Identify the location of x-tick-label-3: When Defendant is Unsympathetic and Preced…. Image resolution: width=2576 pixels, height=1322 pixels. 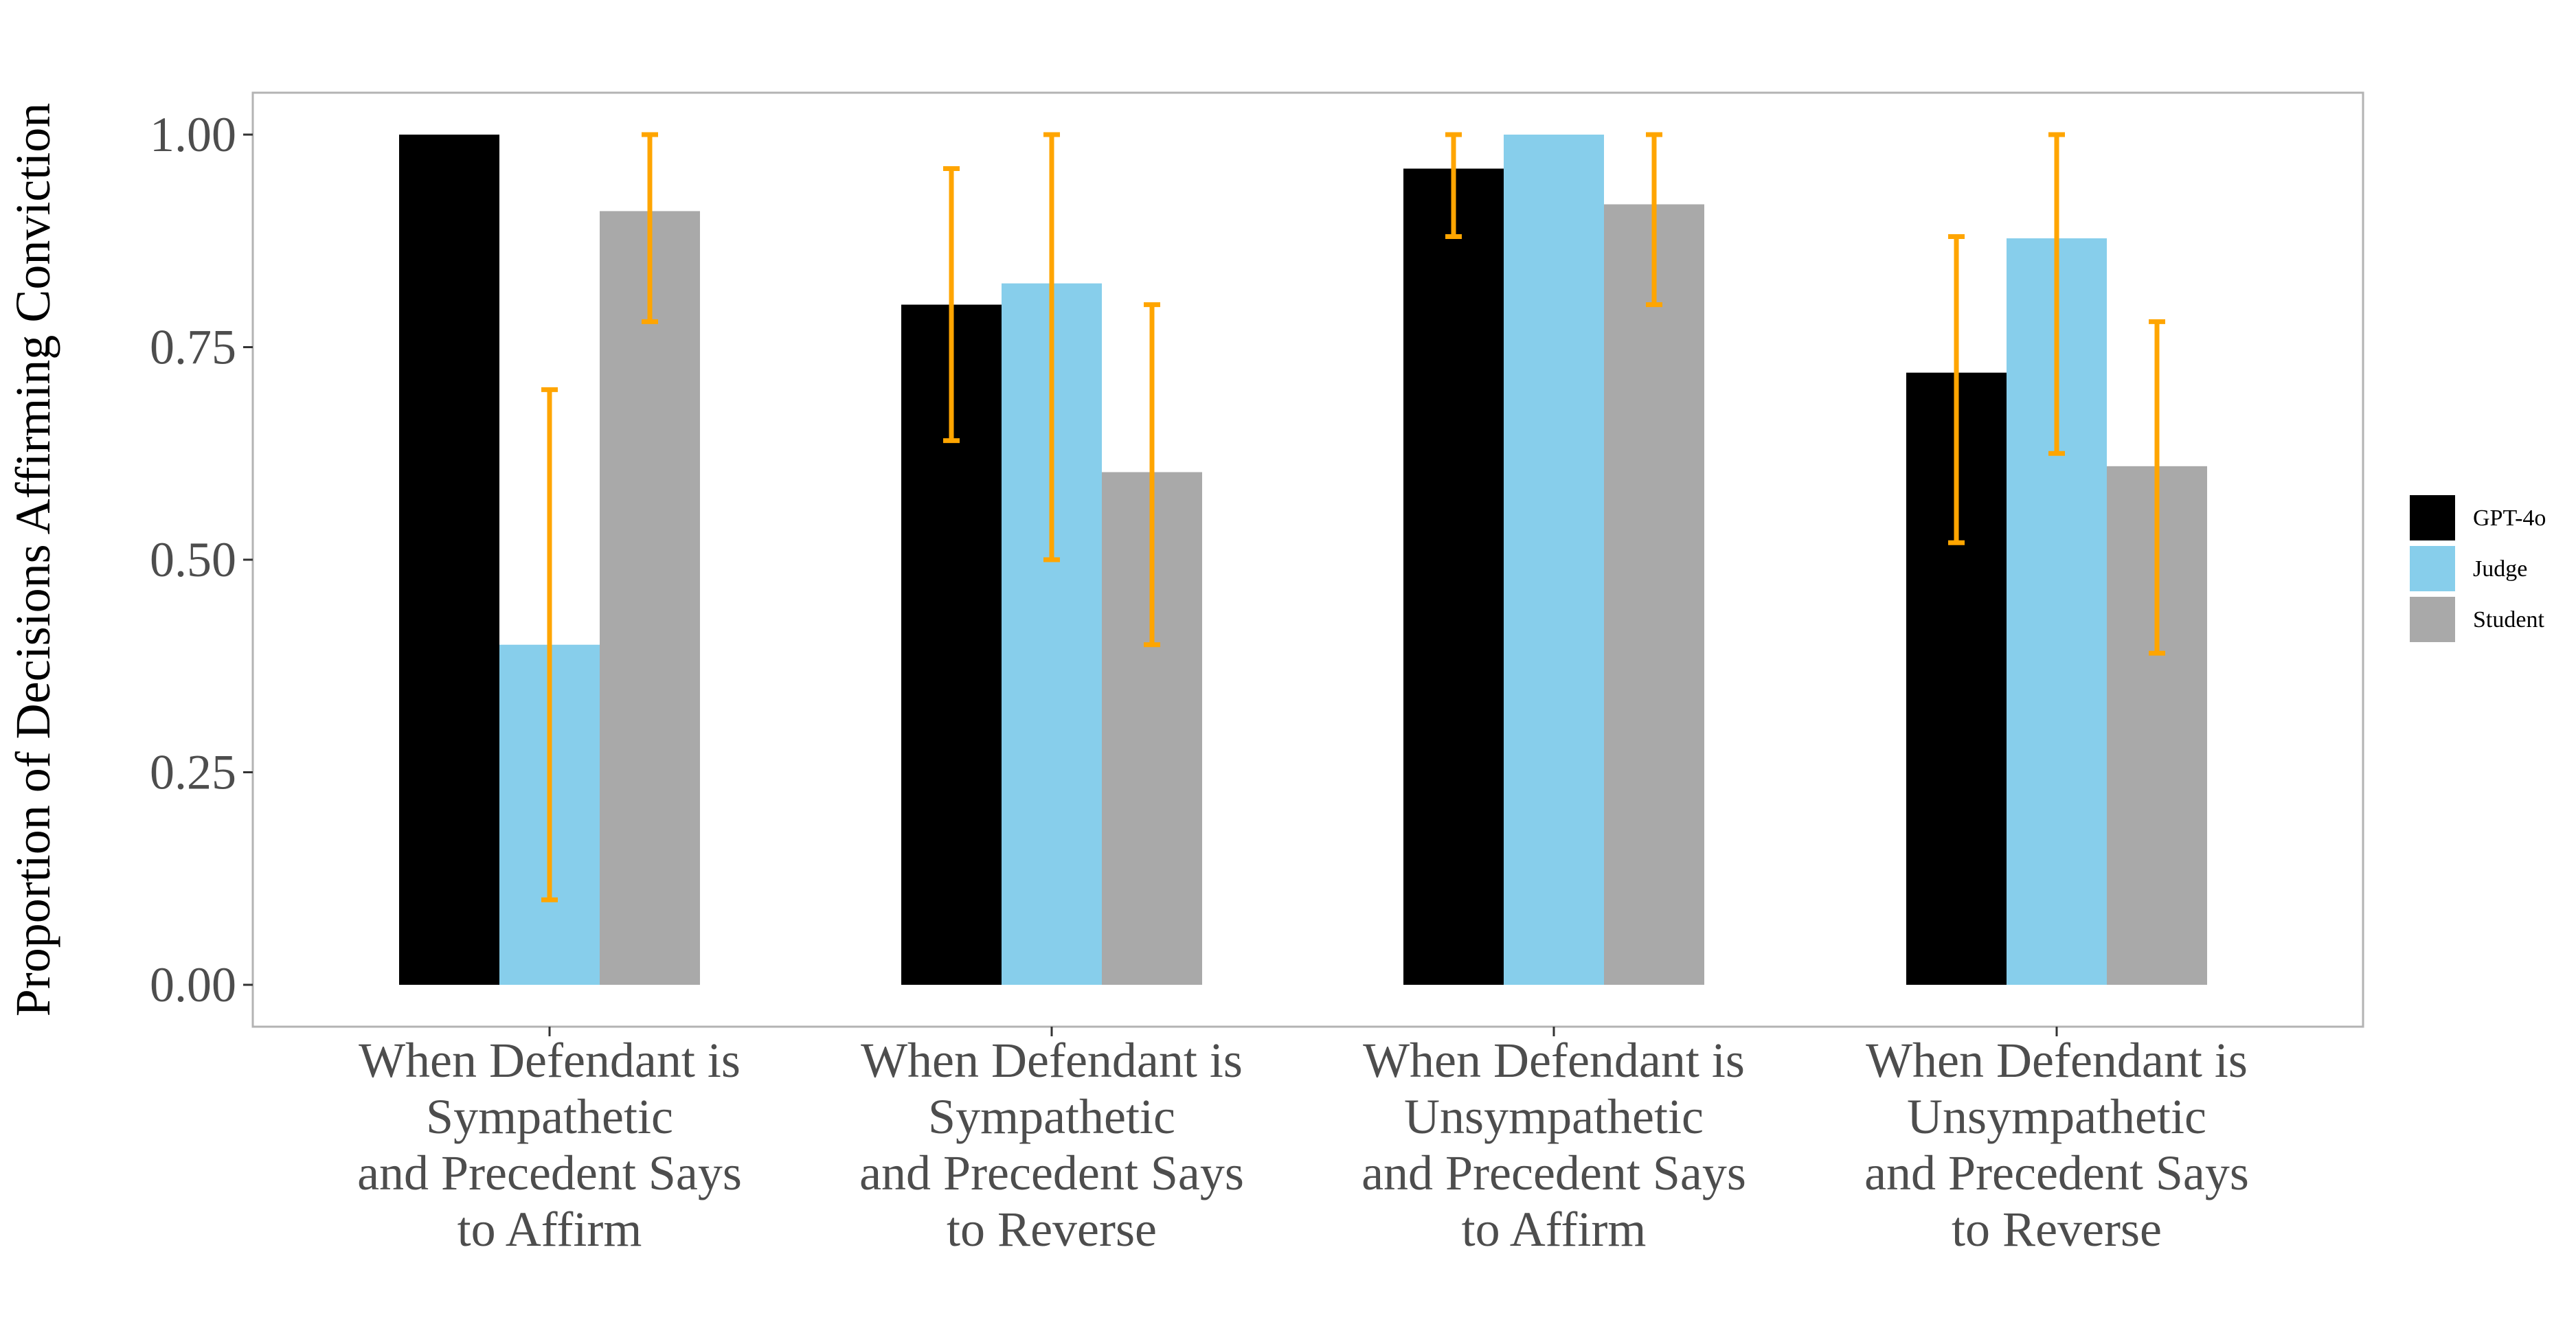
(1554, 1145).